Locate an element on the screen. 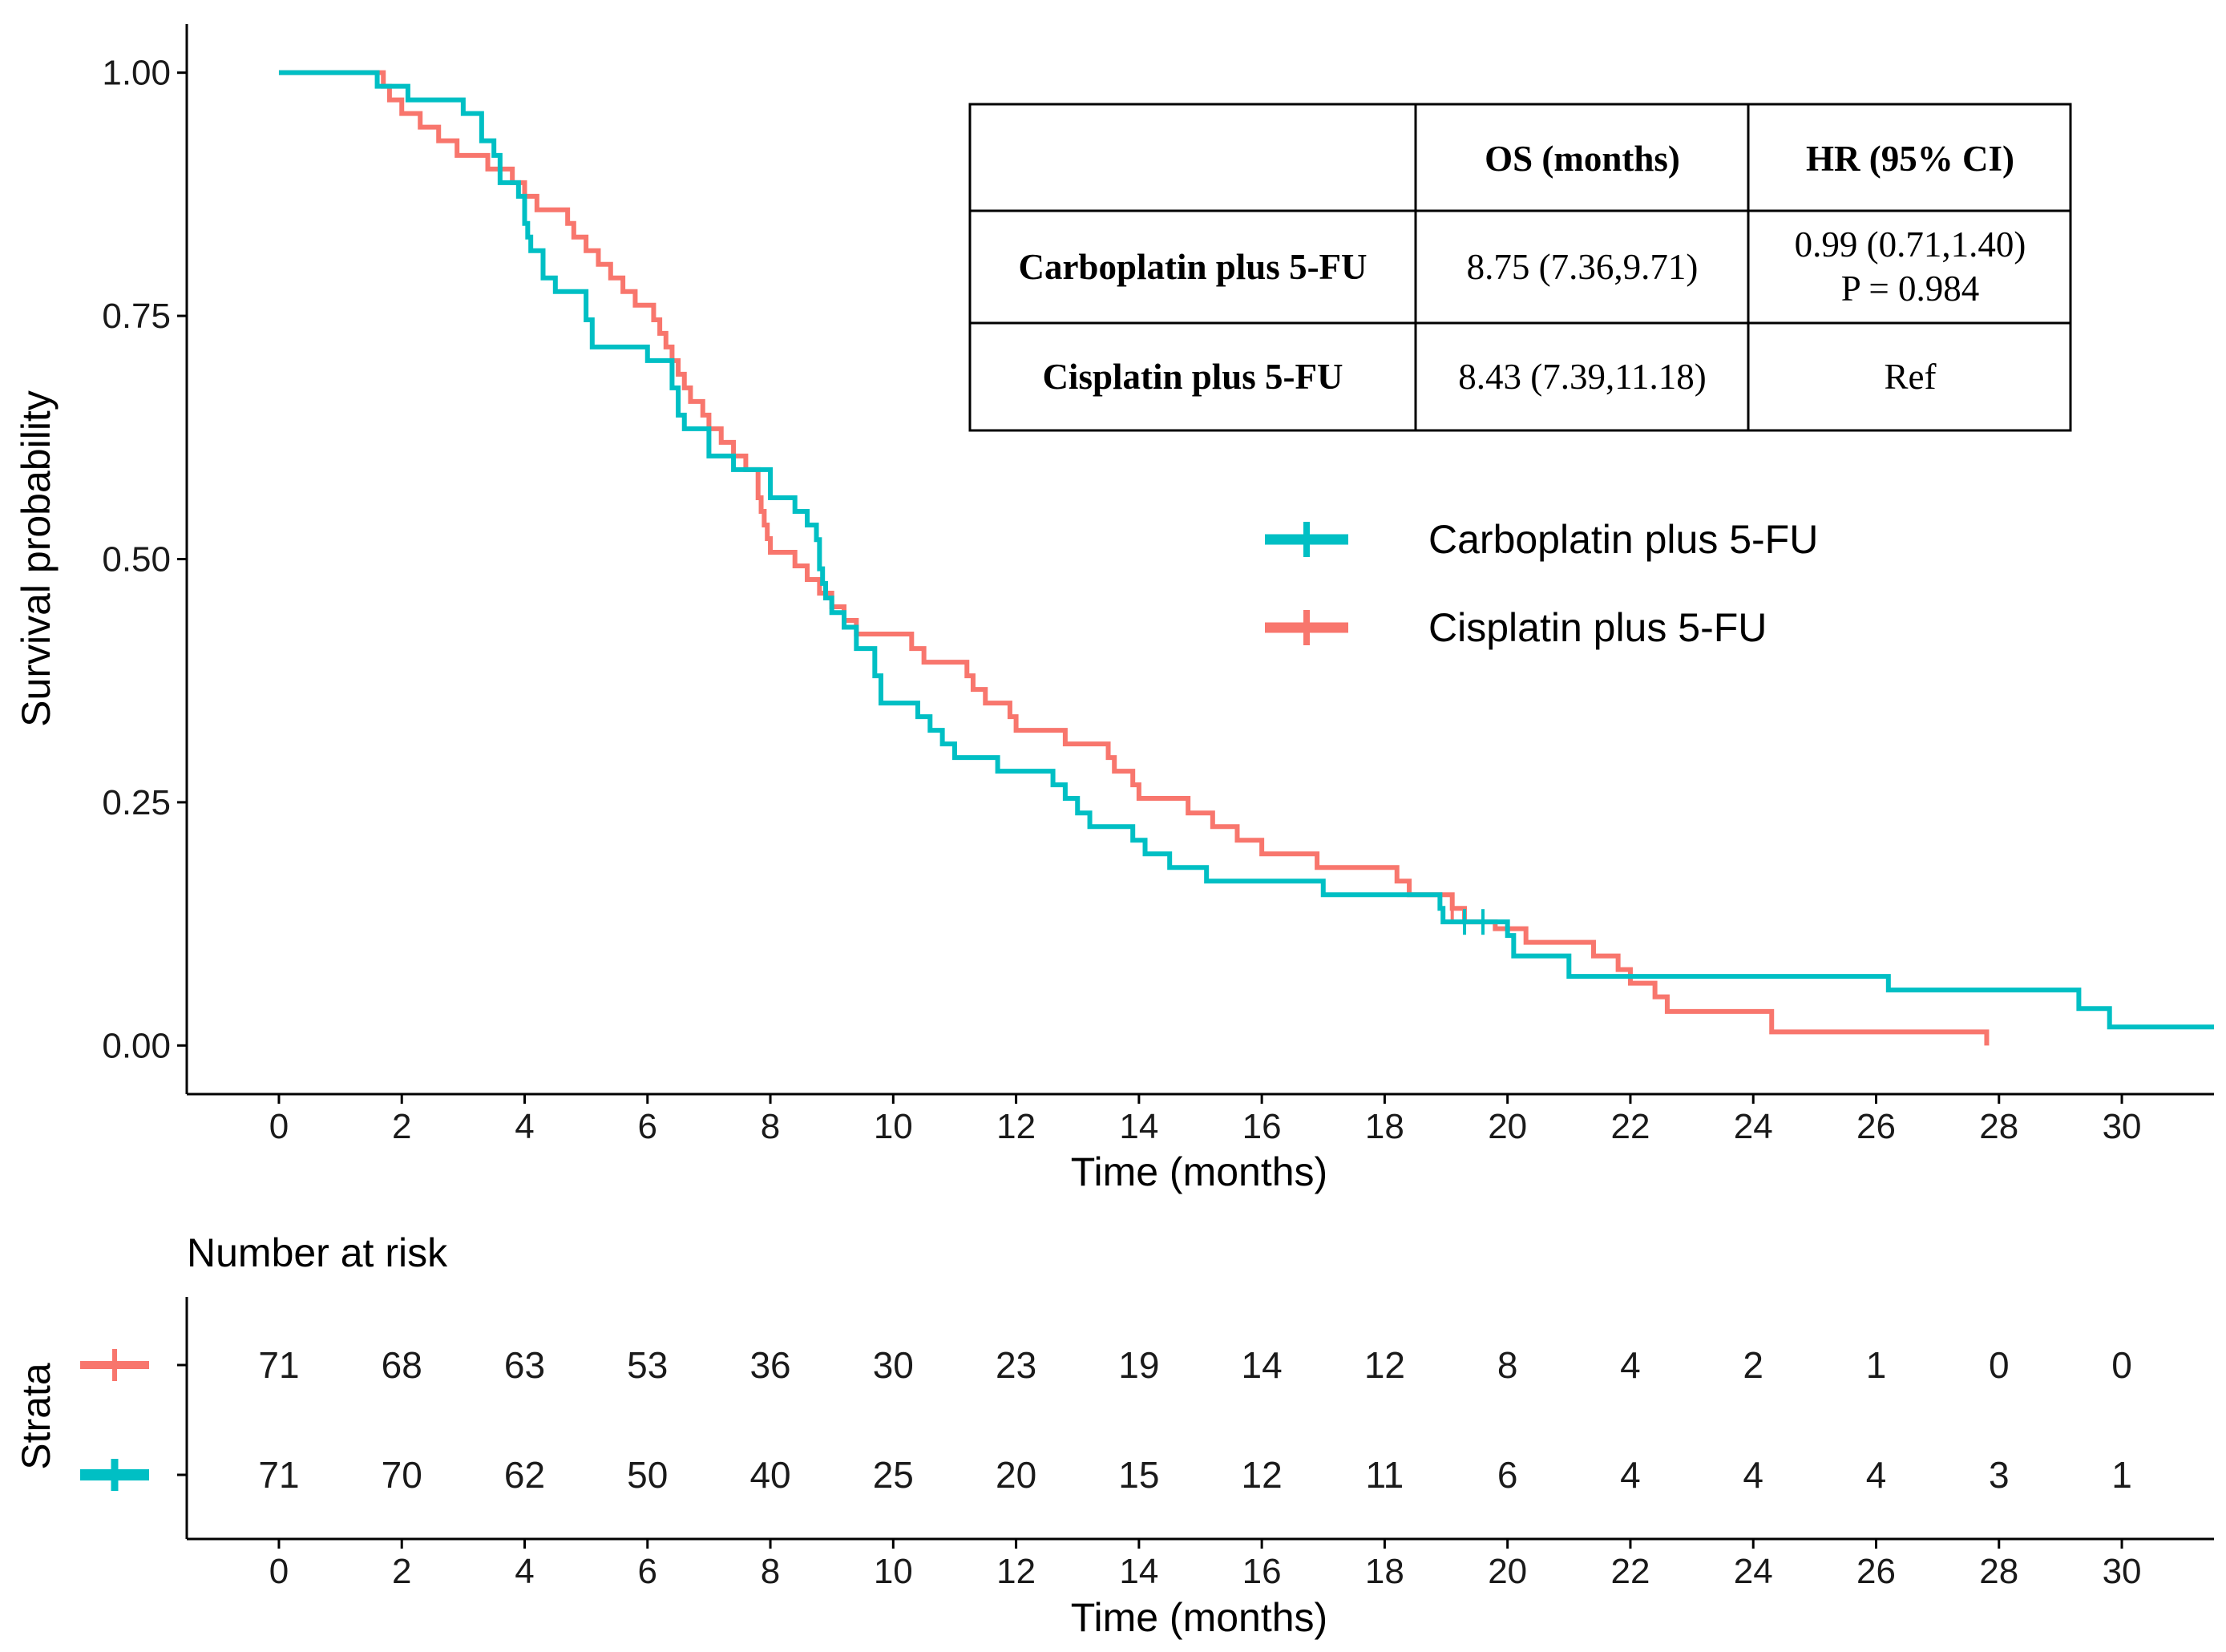 Image resolution: width=2226 pixels, height=1652 pixels. risk-x-tick-label: 0 is located at coordinates (279, 1571).